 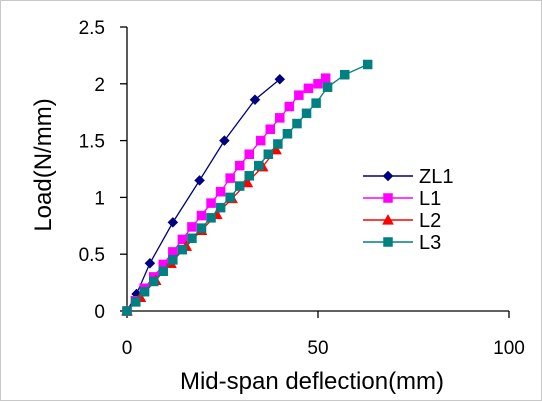 I want to click on legend-entry-zl1: ZL1, so click(x=408, y=177).